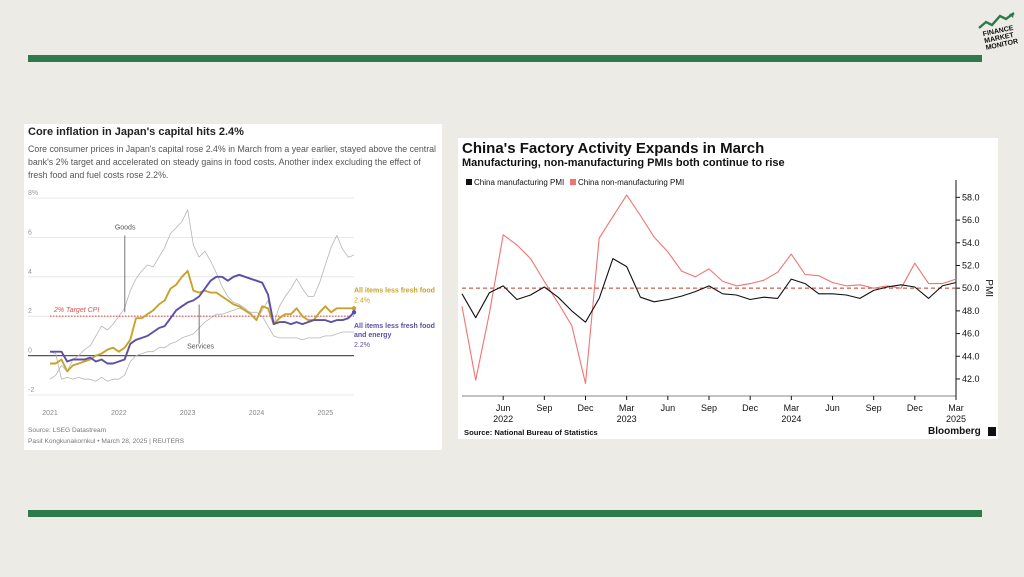 The image size is (1024, 577). What do you see at coordinates (326, 413) in the screenshot?
I see `japan-x-tick-label: 2025` at bounding box center [326, 413].